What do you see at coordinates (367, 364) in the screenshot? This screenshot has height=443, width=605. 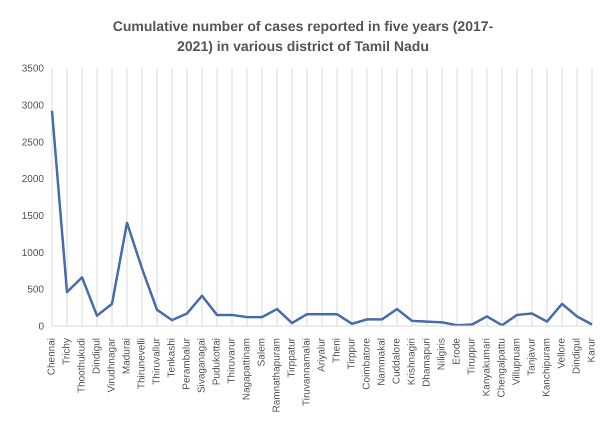 I see `x-tick-label: Coimbatore` at bounding box center [367, 364].